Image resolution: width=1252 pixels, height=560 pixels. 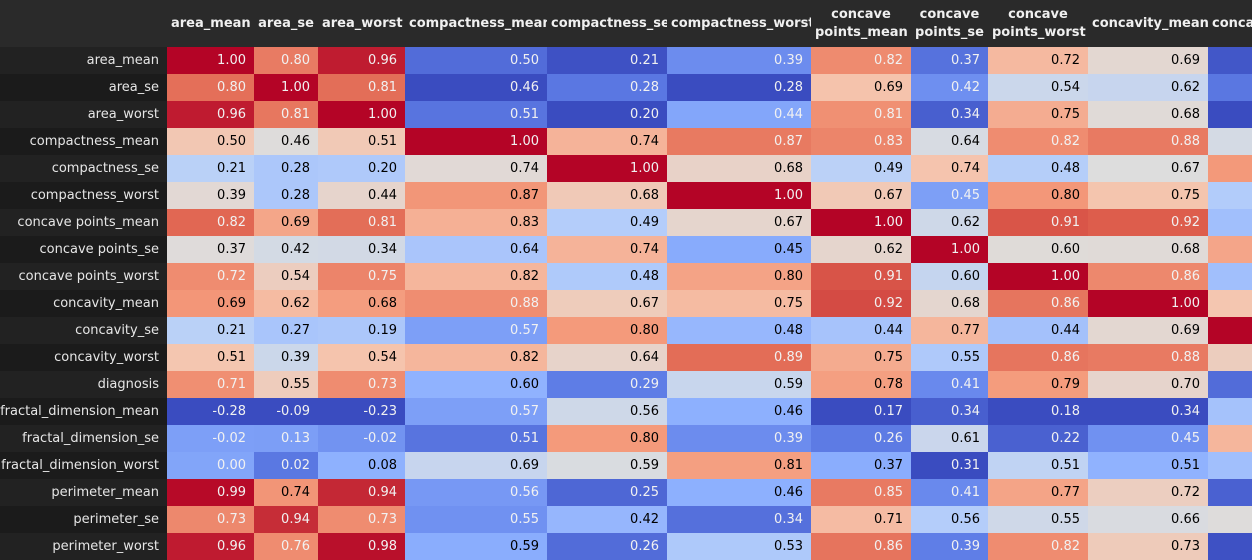 What do you see at coordinates (607, 357) in the screenshot?
I see `cell: 0.64` at bounding box center [607, 357].